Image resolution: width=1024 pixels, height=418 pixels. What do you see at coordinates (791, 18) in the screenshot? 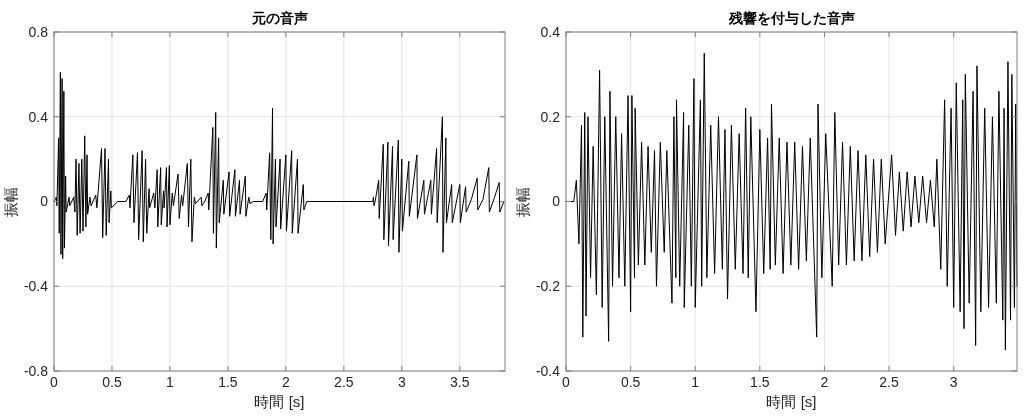
I see `chart-title: 残響を付与した音声` at bounding box center [791, 18].